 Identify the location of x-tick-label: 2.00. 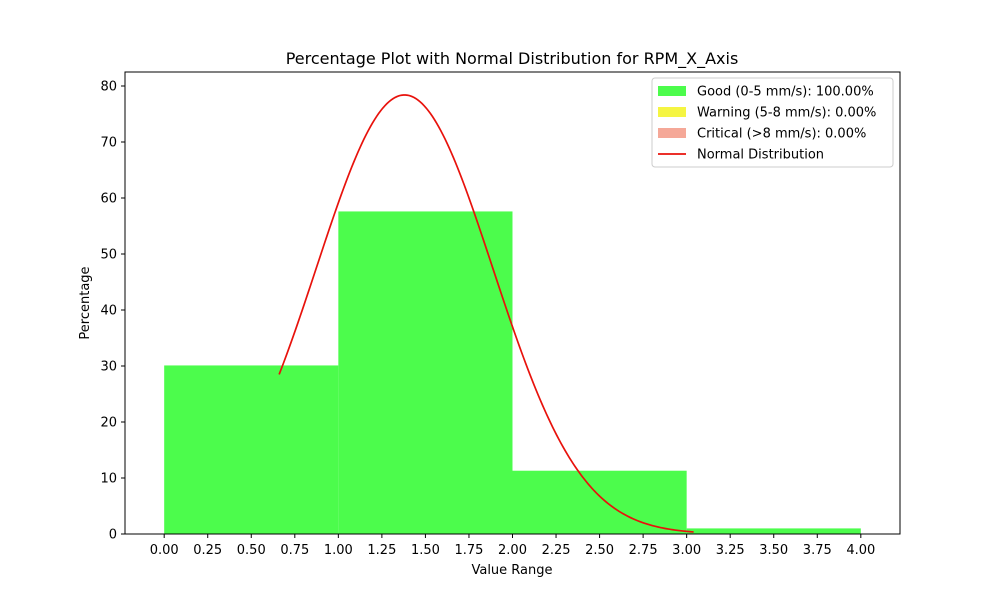
(512, 550).